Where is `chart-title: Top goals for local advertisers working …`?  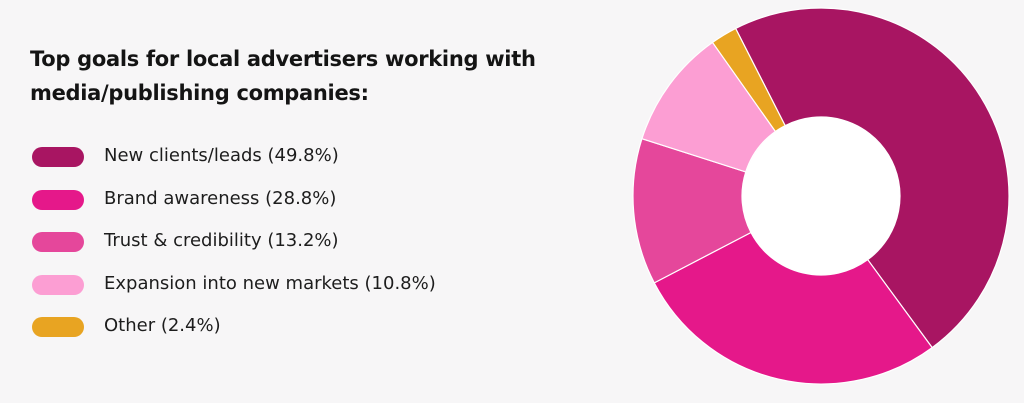 chart-title: Top goals for local advertisers working … is located at coordinates (283, 76).